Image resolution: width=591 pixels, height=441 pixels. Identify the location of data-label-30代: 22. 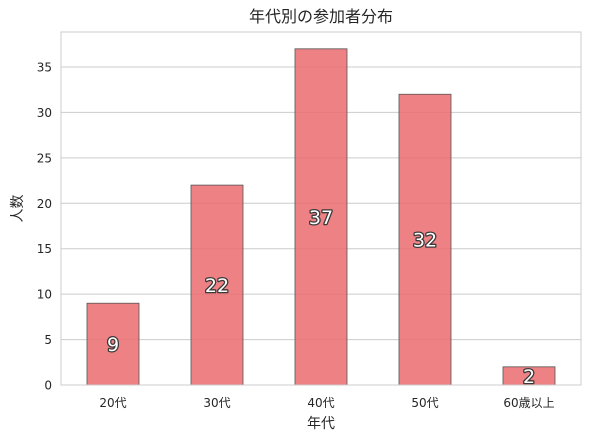
(217, 286).